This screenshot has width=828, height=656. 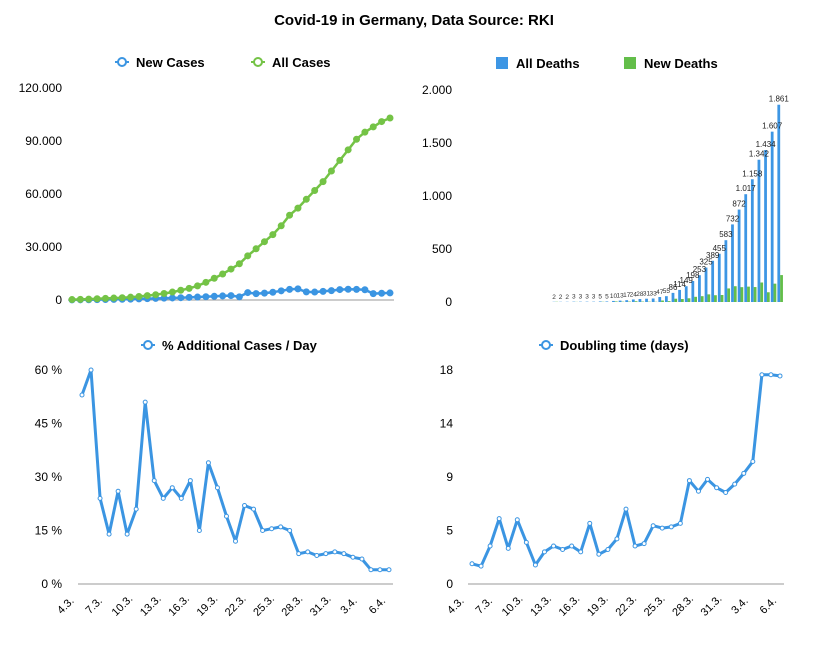 What do you see at coordinates (51, 584) in the screenshot?
I see `y-tick-label: 0 %` at bounding box center [51, 584].